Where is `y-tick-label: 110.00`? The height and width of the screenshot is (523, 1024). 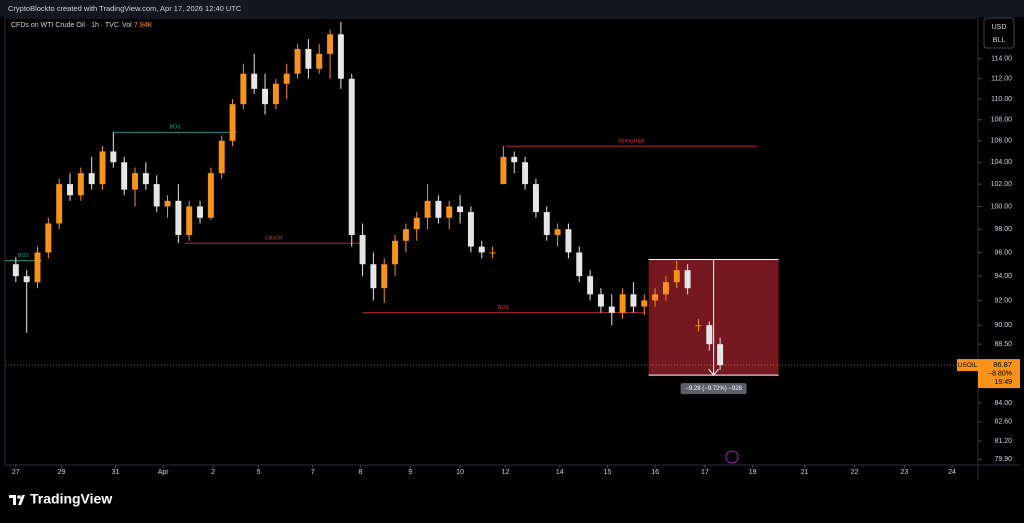
y-tick-label: 110.00 is located at coordinates (1001, 99).